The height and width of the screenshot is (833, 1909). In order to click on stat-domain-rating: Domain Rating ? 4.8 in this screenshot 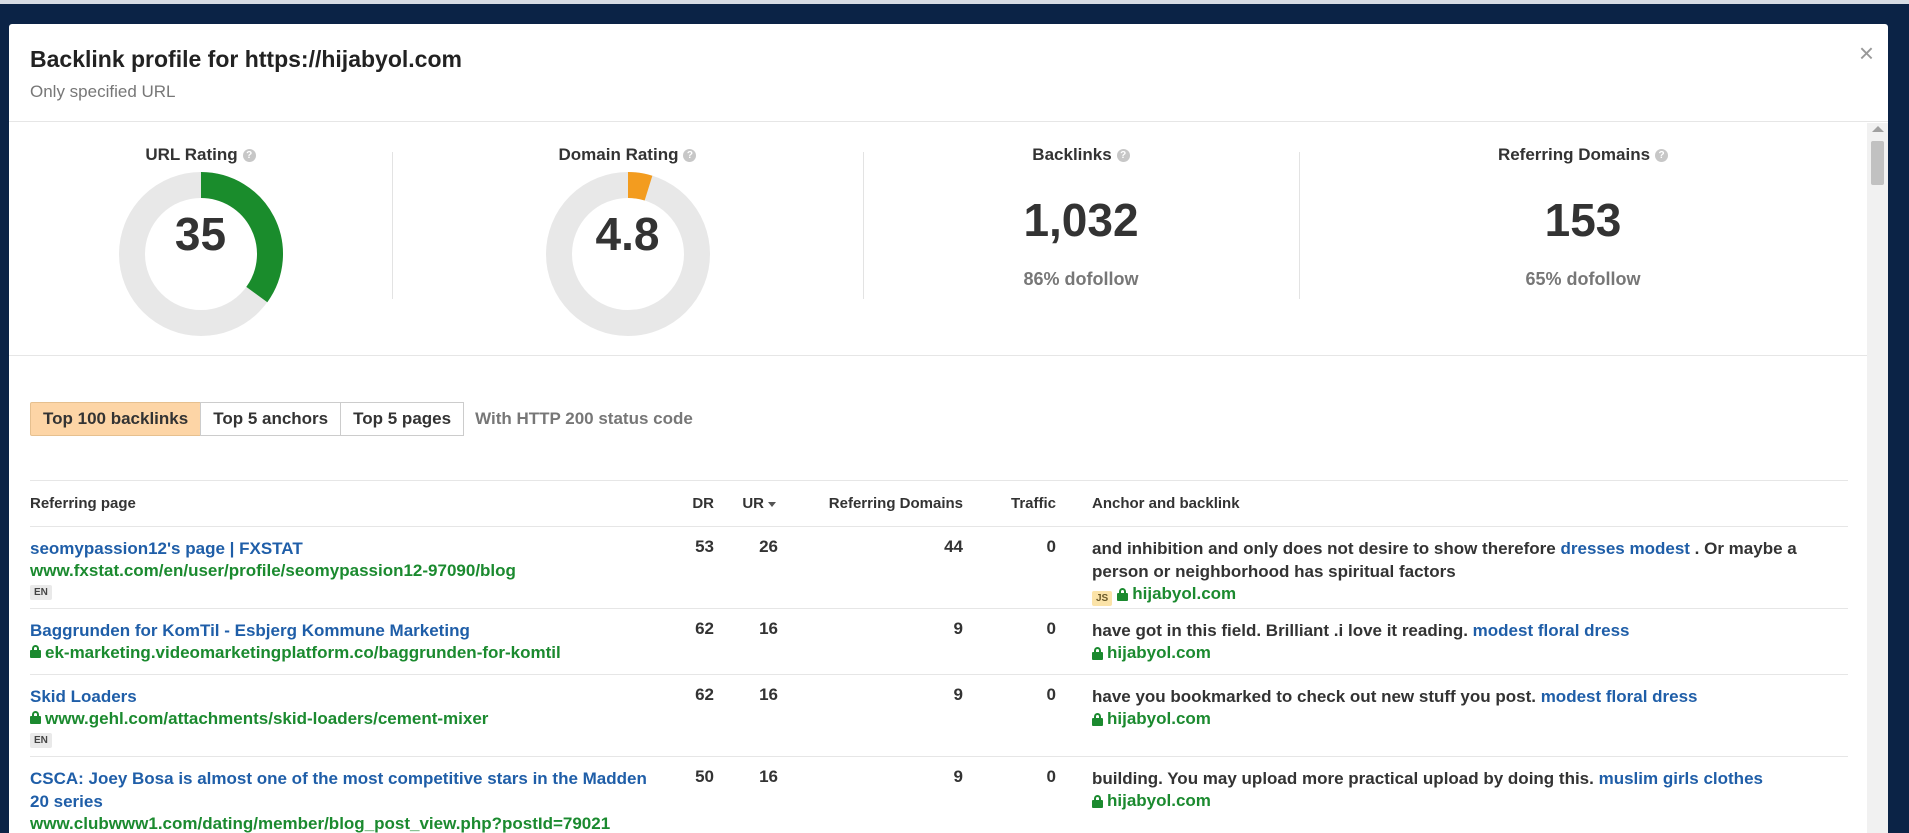, I will do `click(627, 250)`.